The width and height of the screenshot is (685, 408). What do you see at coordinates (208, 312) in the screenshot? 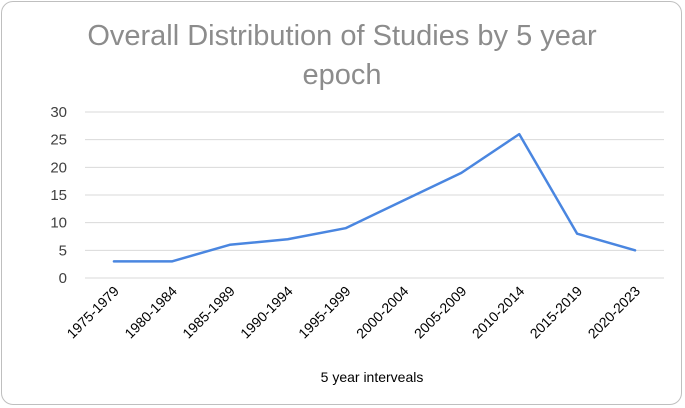
I see `x-tick-label: 1985-1989` at bounding box center [208, 312].